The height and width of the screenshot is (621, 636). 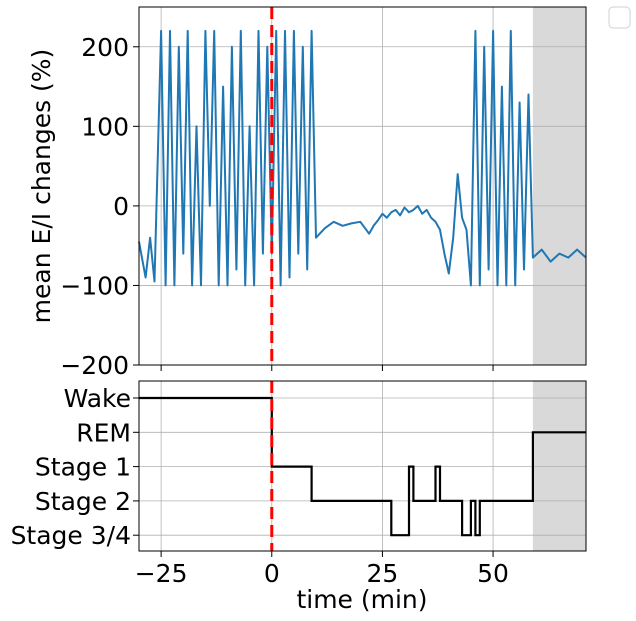 What do you see at coordinates (94, 285) in the screenshot?
I see `top-y-tick-label: −100` at bounding box center [94, 285].